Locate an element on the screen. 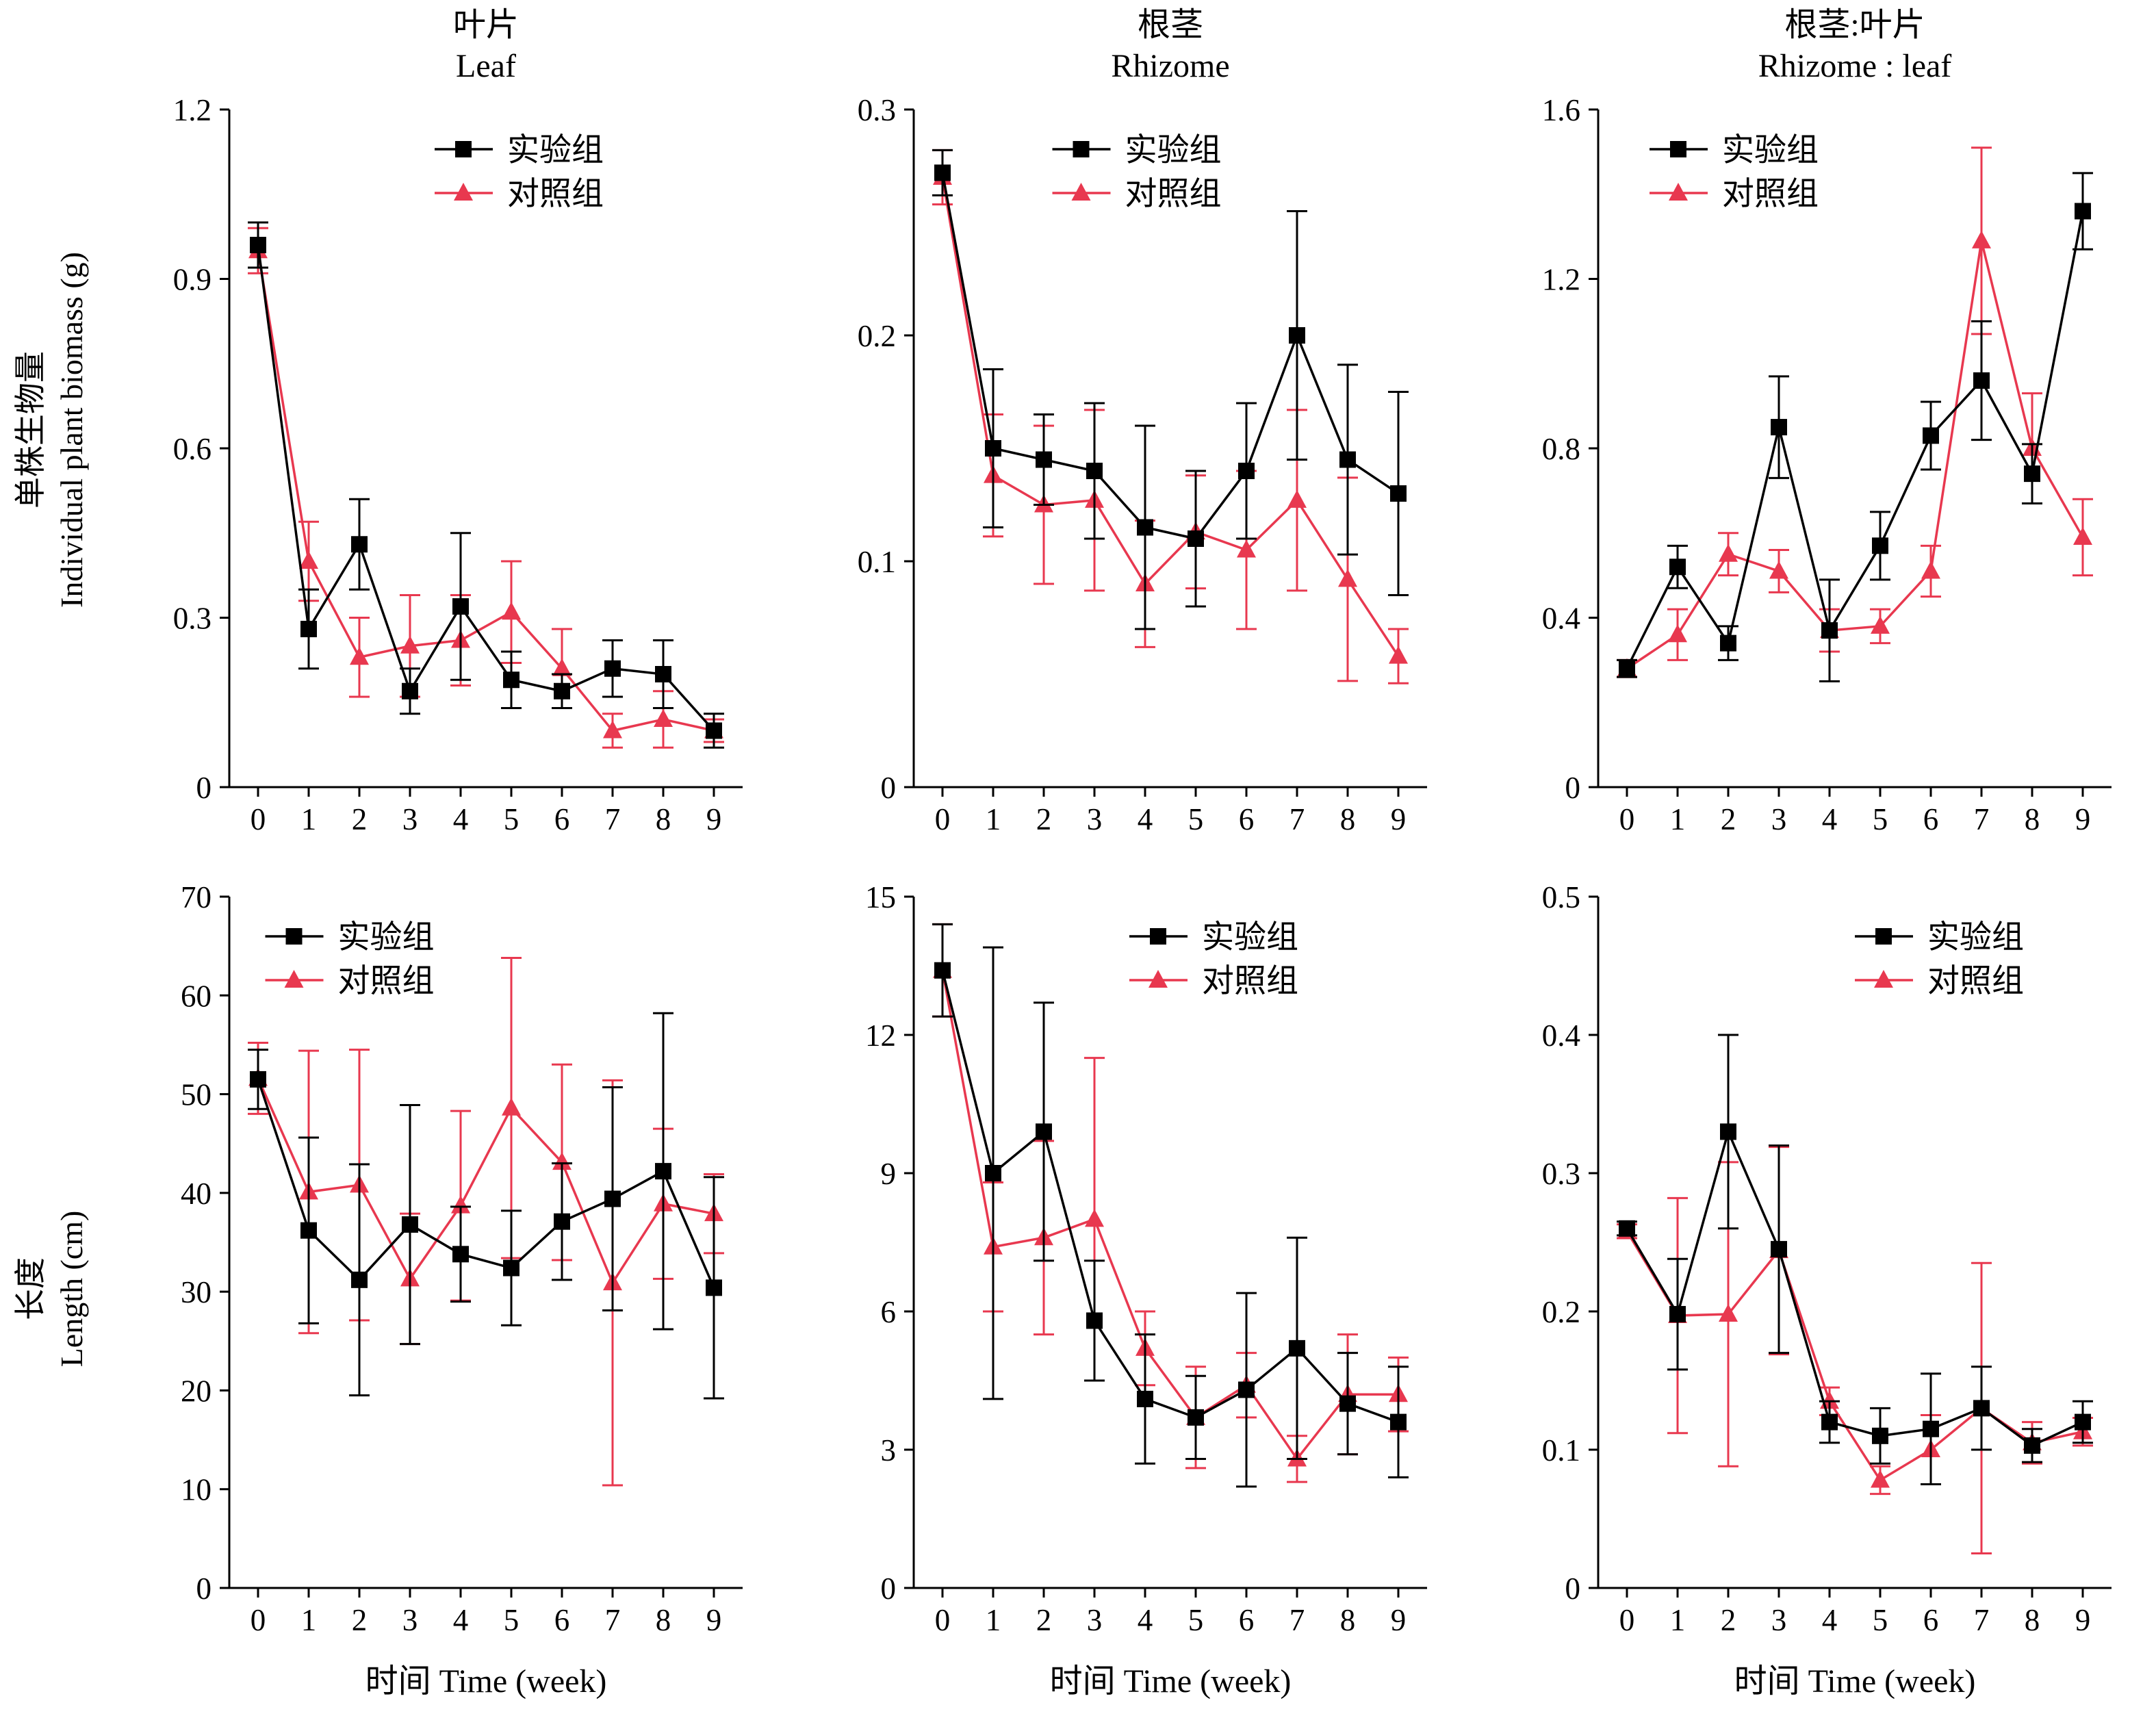  y-axis: 0 0.3 0.6 0.9 1.2 is located at coordinates (201, 449).